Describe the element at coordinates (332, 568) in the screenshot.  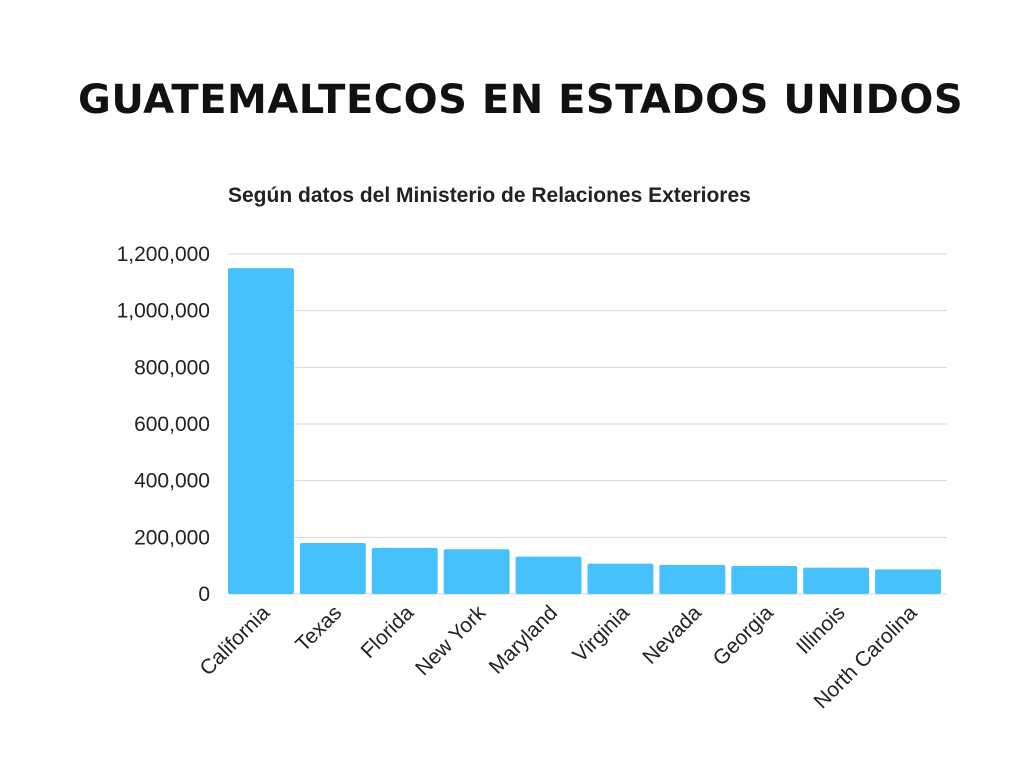
I see `bar-texas` at that location.